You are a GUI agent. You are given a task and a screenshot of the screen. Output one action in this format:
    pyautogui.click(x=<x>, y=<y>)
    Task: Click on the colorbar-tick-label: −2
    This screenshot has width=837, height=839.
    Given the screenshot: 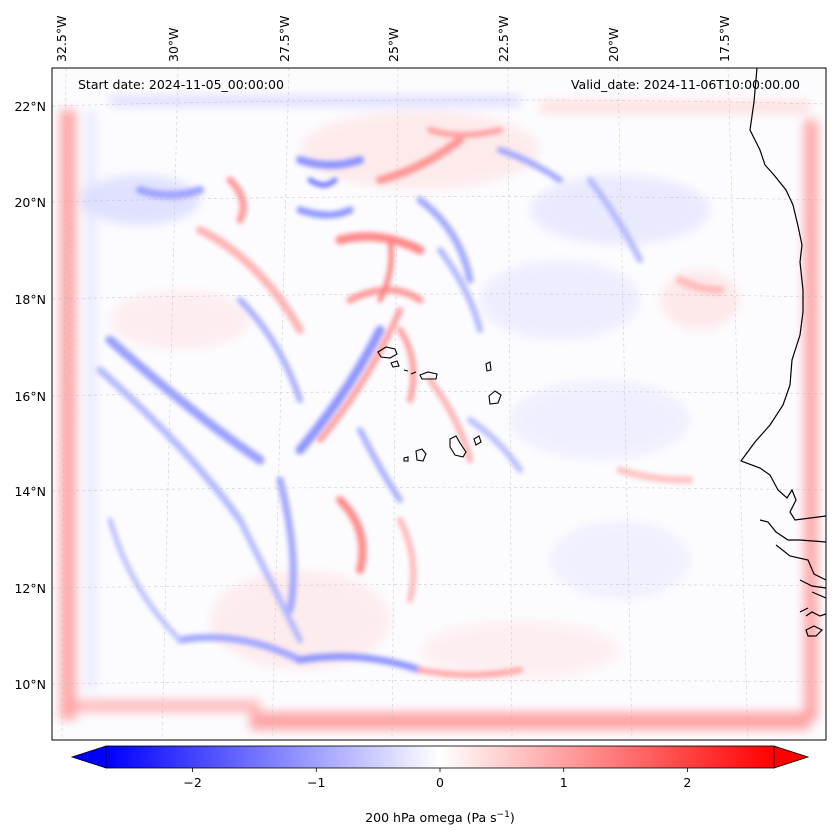 What is the action you would take?
    pyautogui.click(x=192, y=782)
    